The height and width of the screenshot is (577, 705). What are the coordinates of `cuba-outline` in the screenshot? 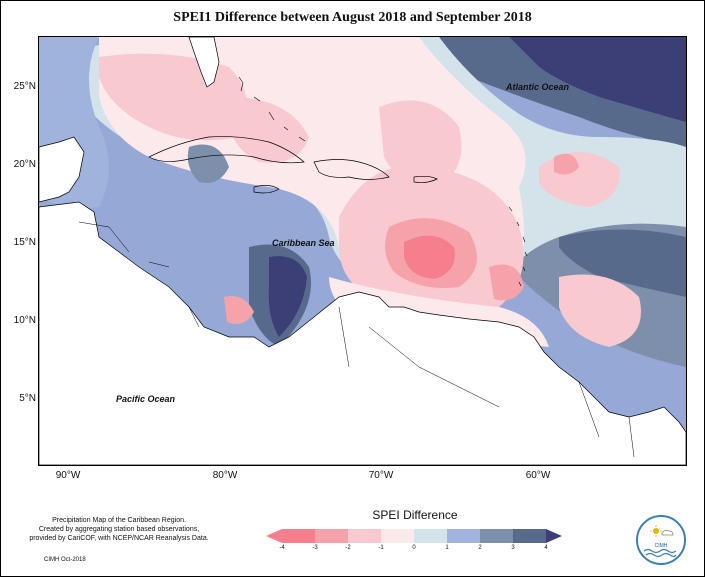 It's located at (226, 150).